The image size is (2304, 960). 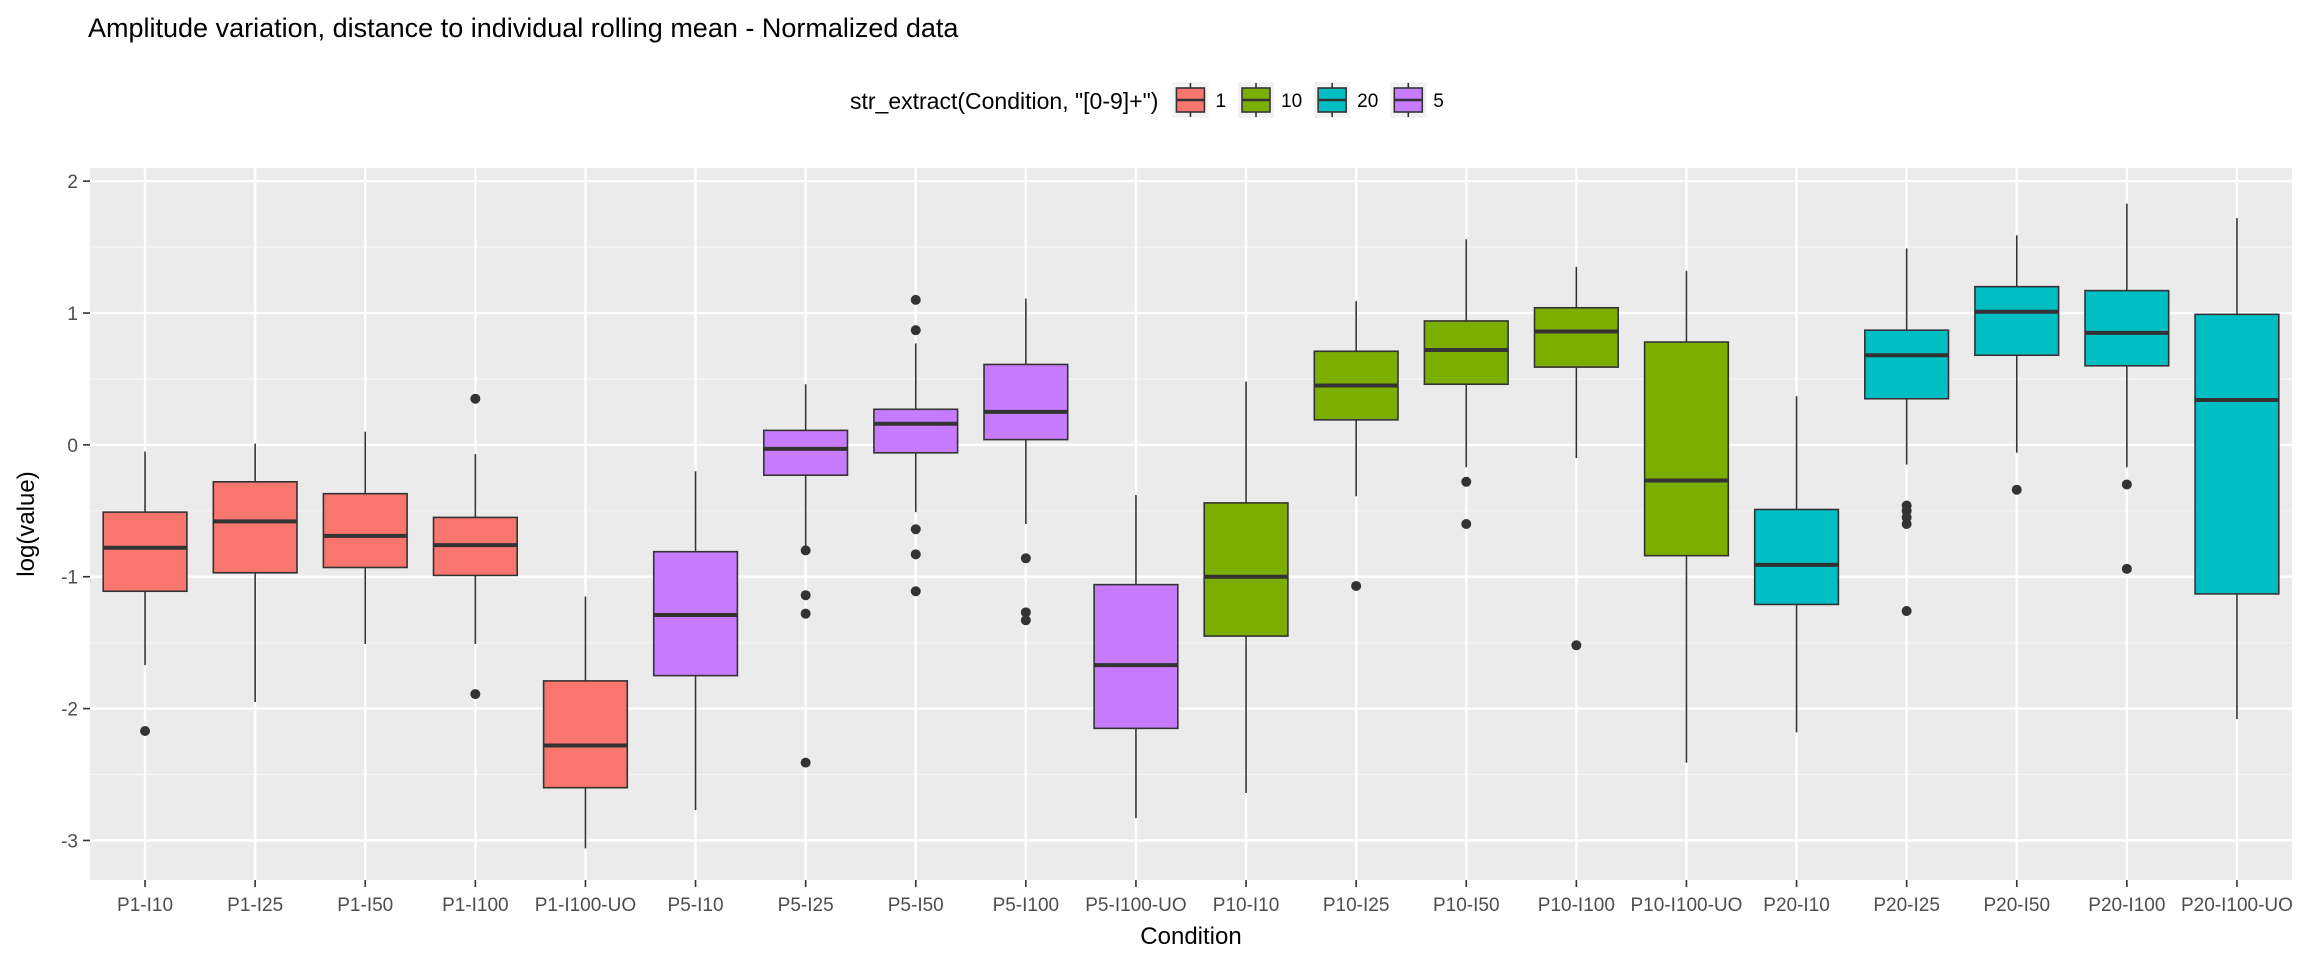 What do you see at coordinates (1417, 100) in the screenshot?
I see `legend-item-5: 5` at bounding box center [1417, 100].